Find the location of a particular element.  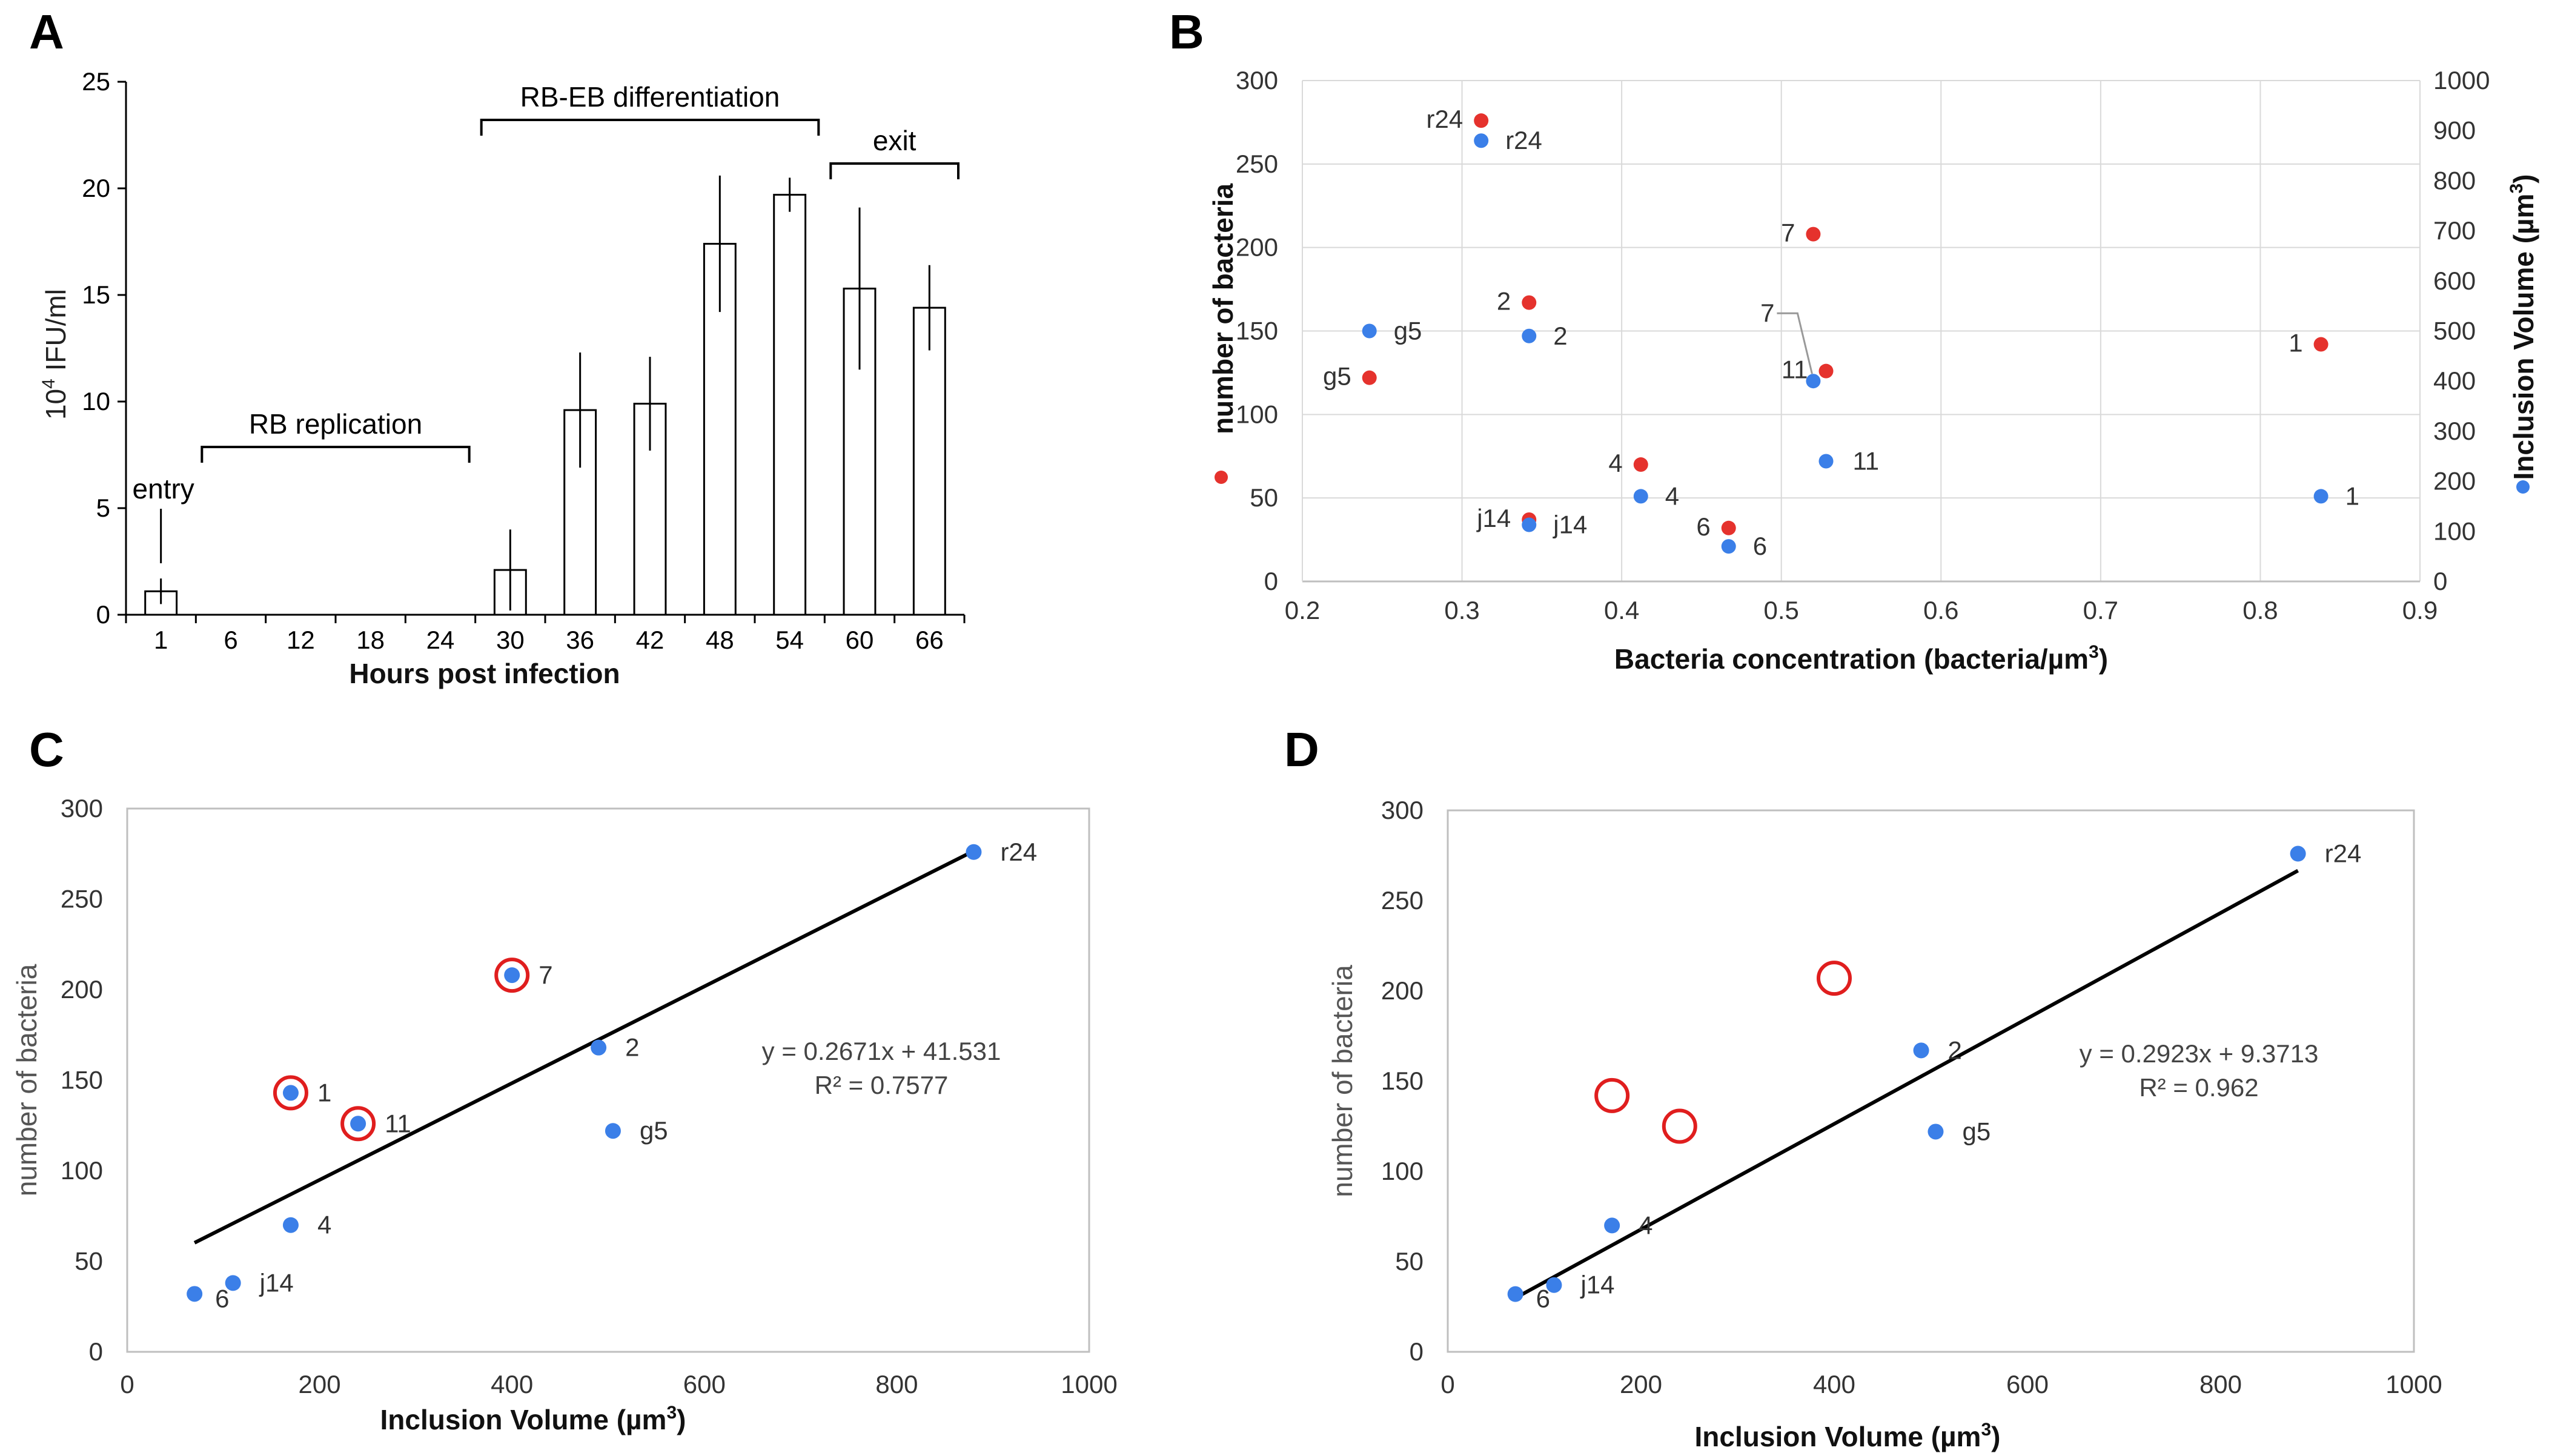

point-label-red: 2 is located at coordinates (1504, 301).